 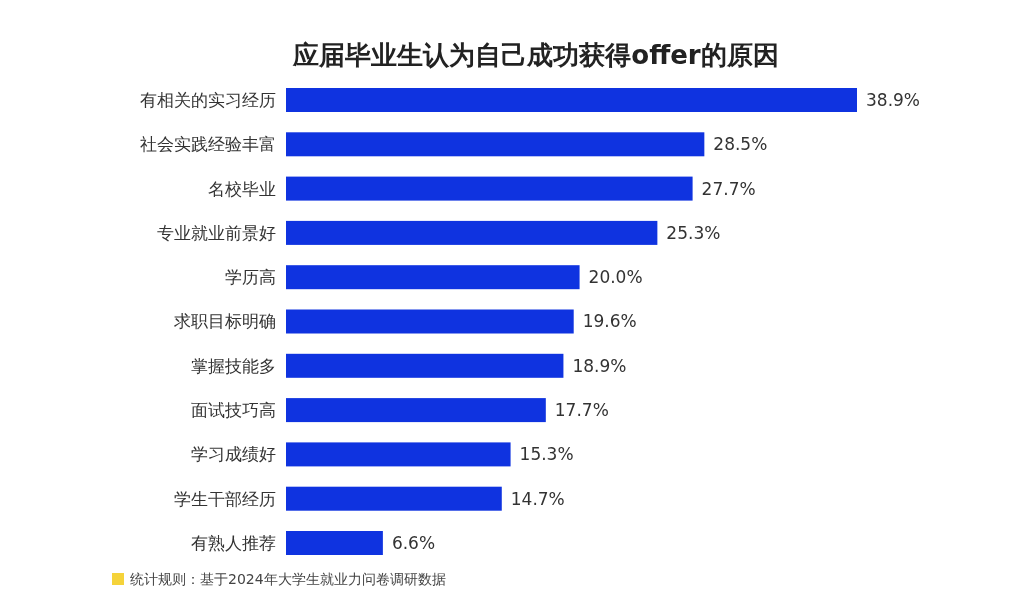 What do you see at coordinates (233, 454) in the screenshot?
I see `y-tick-label: 学习成绩好` at bounding box center [233, 454].